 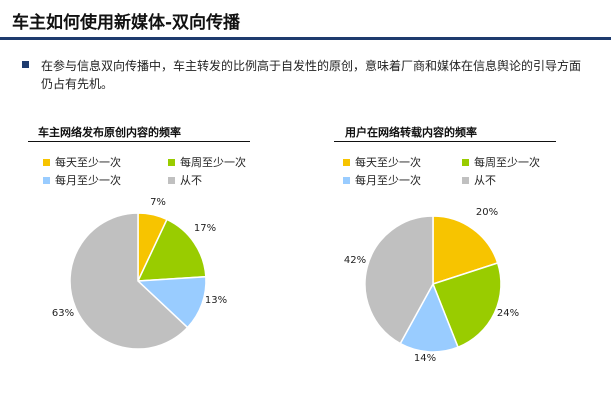 I want to click on pie-1-label-monthly: 13%, so click(x=216, y=300).